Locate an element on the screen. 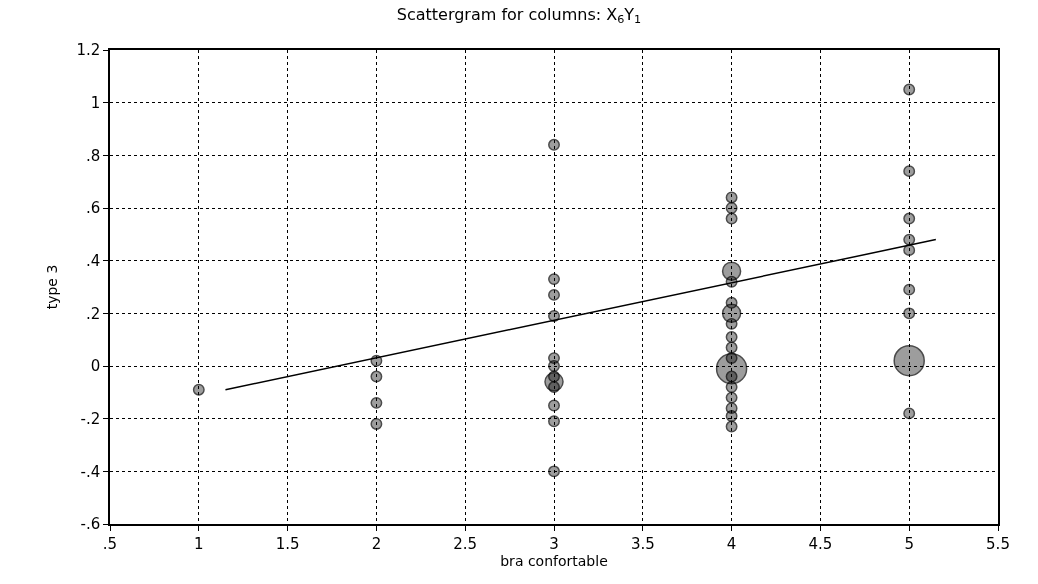  x-tick-label: 4.5 is located at coordinates (820, 543).